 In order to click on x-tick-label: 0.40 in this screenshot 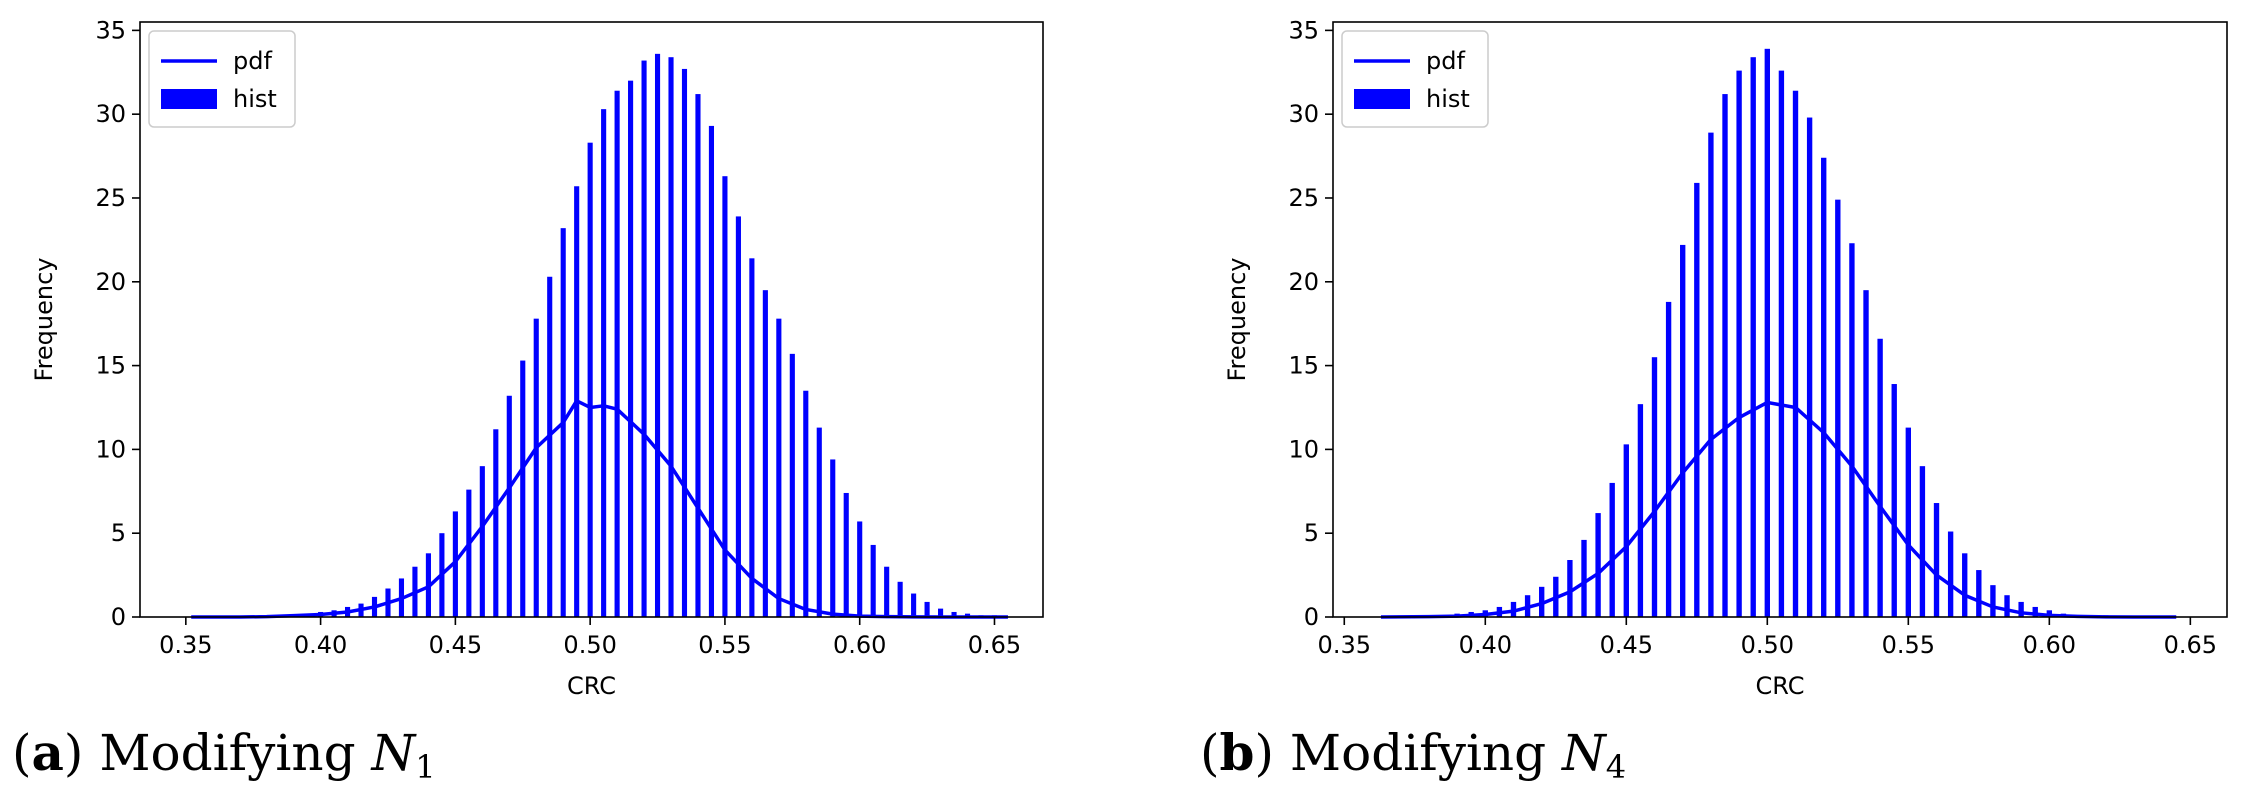, I will do `click(1485, 645)`.